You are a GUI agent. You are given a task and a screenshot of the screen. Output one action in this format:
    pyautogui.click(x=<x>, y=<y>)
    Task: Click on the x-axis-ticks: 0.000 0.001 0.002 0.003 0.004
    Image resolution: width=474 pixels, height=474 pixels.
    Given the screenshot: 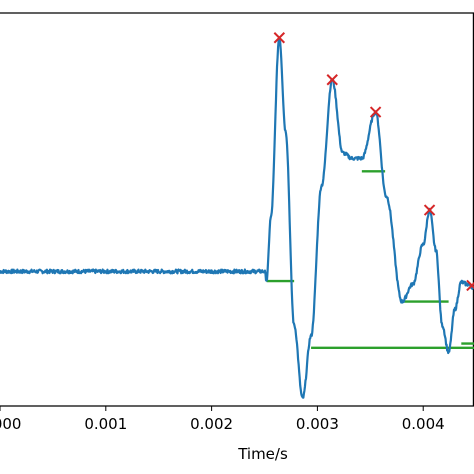 What is the action you would take?
    pyautogui.click(x=222, y=419)
    